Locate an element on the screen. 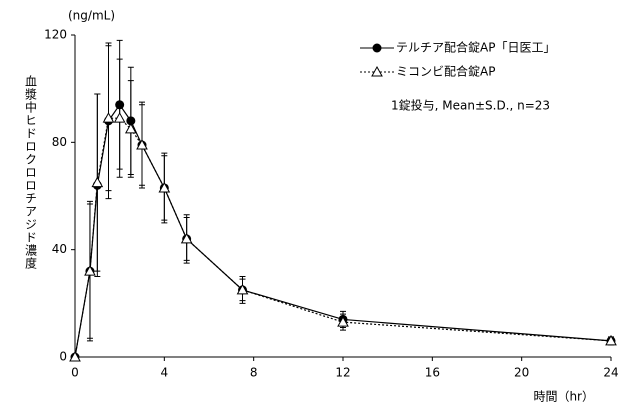 This screenshot has width=641, height=411. legend-label: ミコンビ配合錠AP is located at coordinates (445, 71).